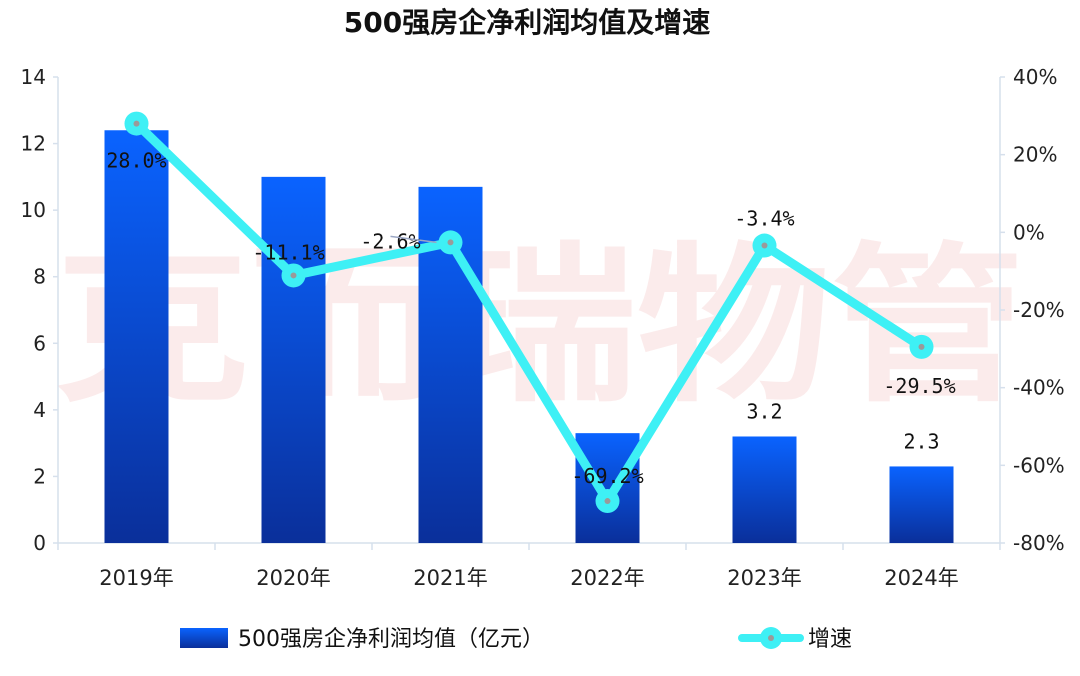 This screenshot has height=676, width=1080. I want to click on legend-line-marker-dot, so click(771, 638).